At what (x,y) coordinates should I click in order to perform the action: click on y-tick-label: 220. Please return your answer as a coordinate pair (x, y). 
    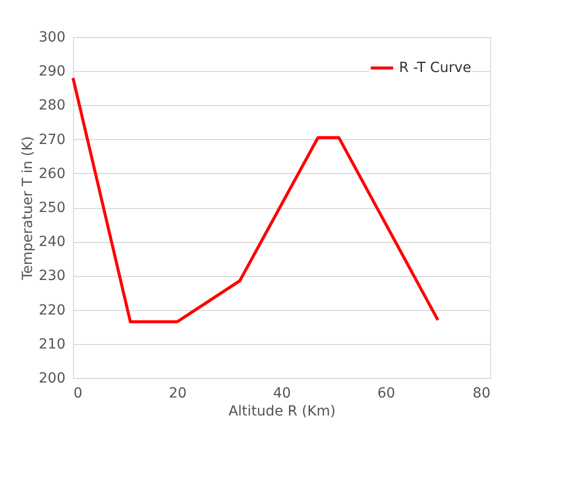
    Looking at the image, I should click on (52, 310).